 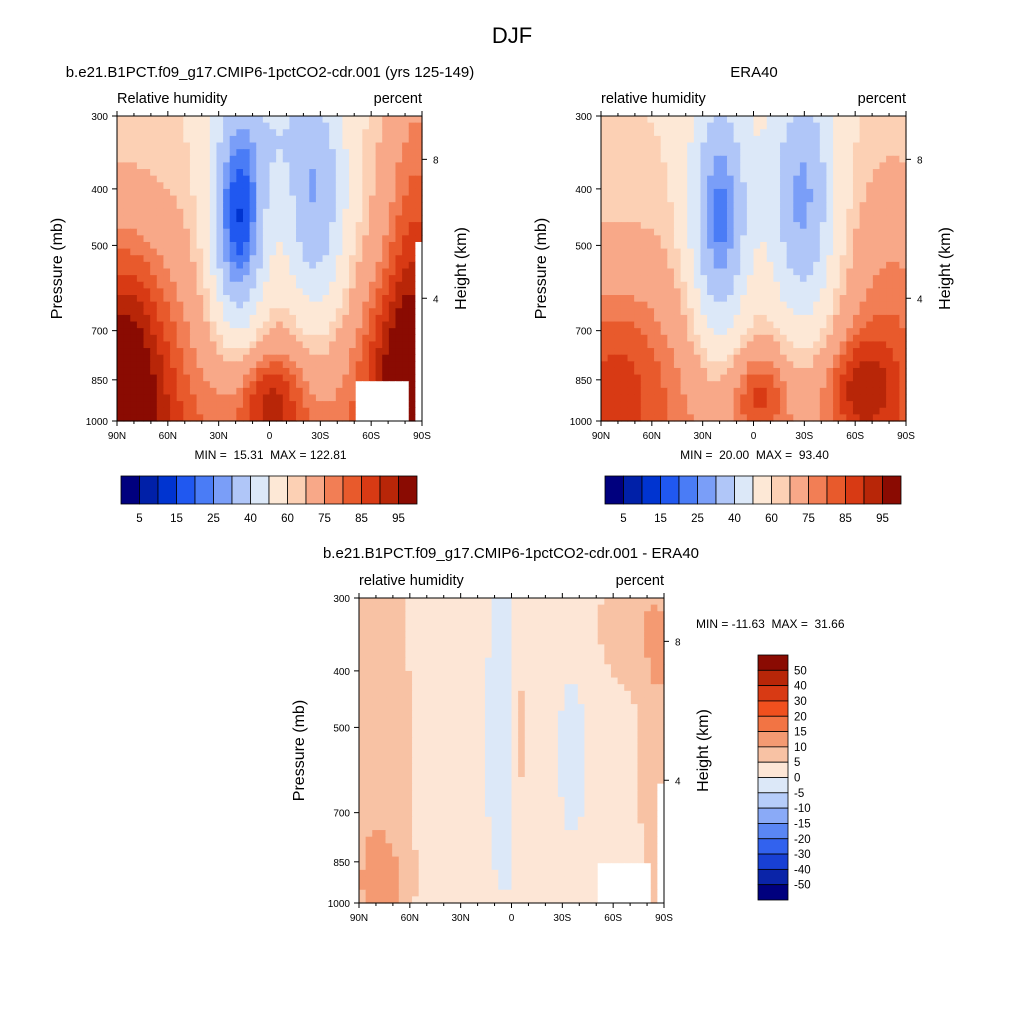 What do you see at coordinates (270, 455) in the screenshot?
I see `min-max-label: MIN = 15.31 MAX = 122.81` at bounding box center [270, 455].